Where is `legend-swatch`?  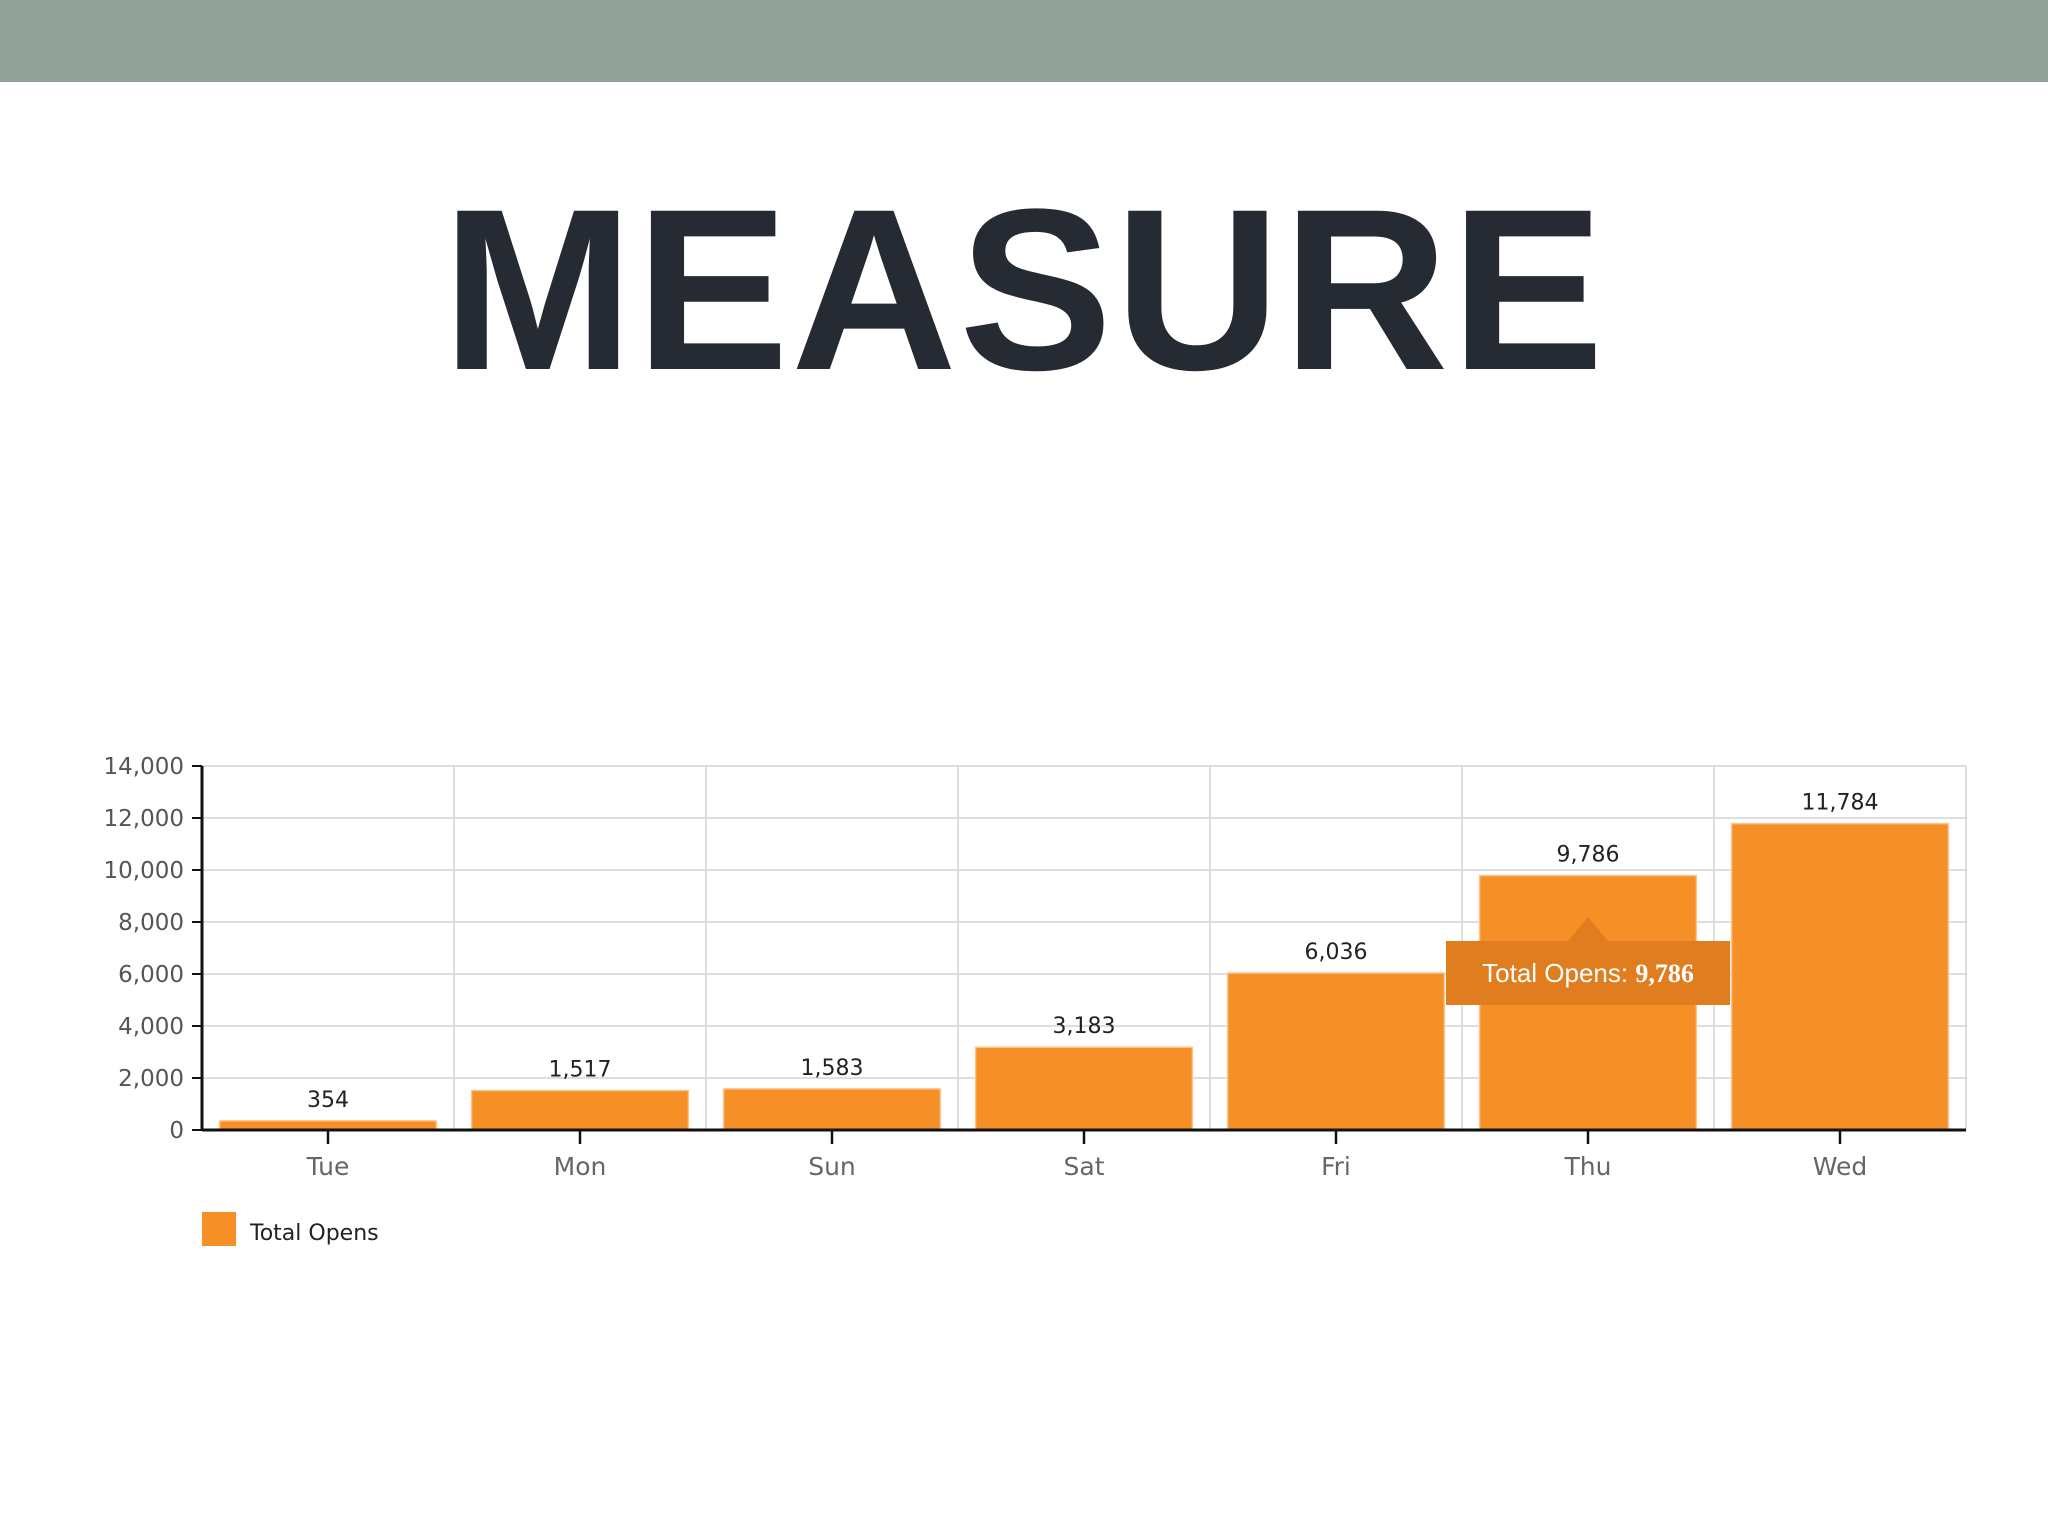 legend-swatch is located at coordinates (219, 1229).